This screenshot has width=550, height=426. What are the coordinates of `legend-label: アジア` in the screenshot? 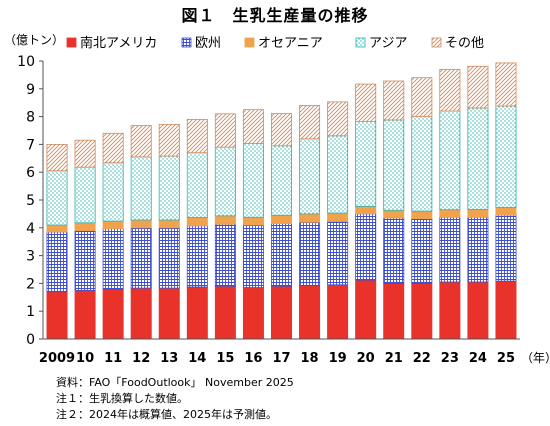 It's located at (388, 43).